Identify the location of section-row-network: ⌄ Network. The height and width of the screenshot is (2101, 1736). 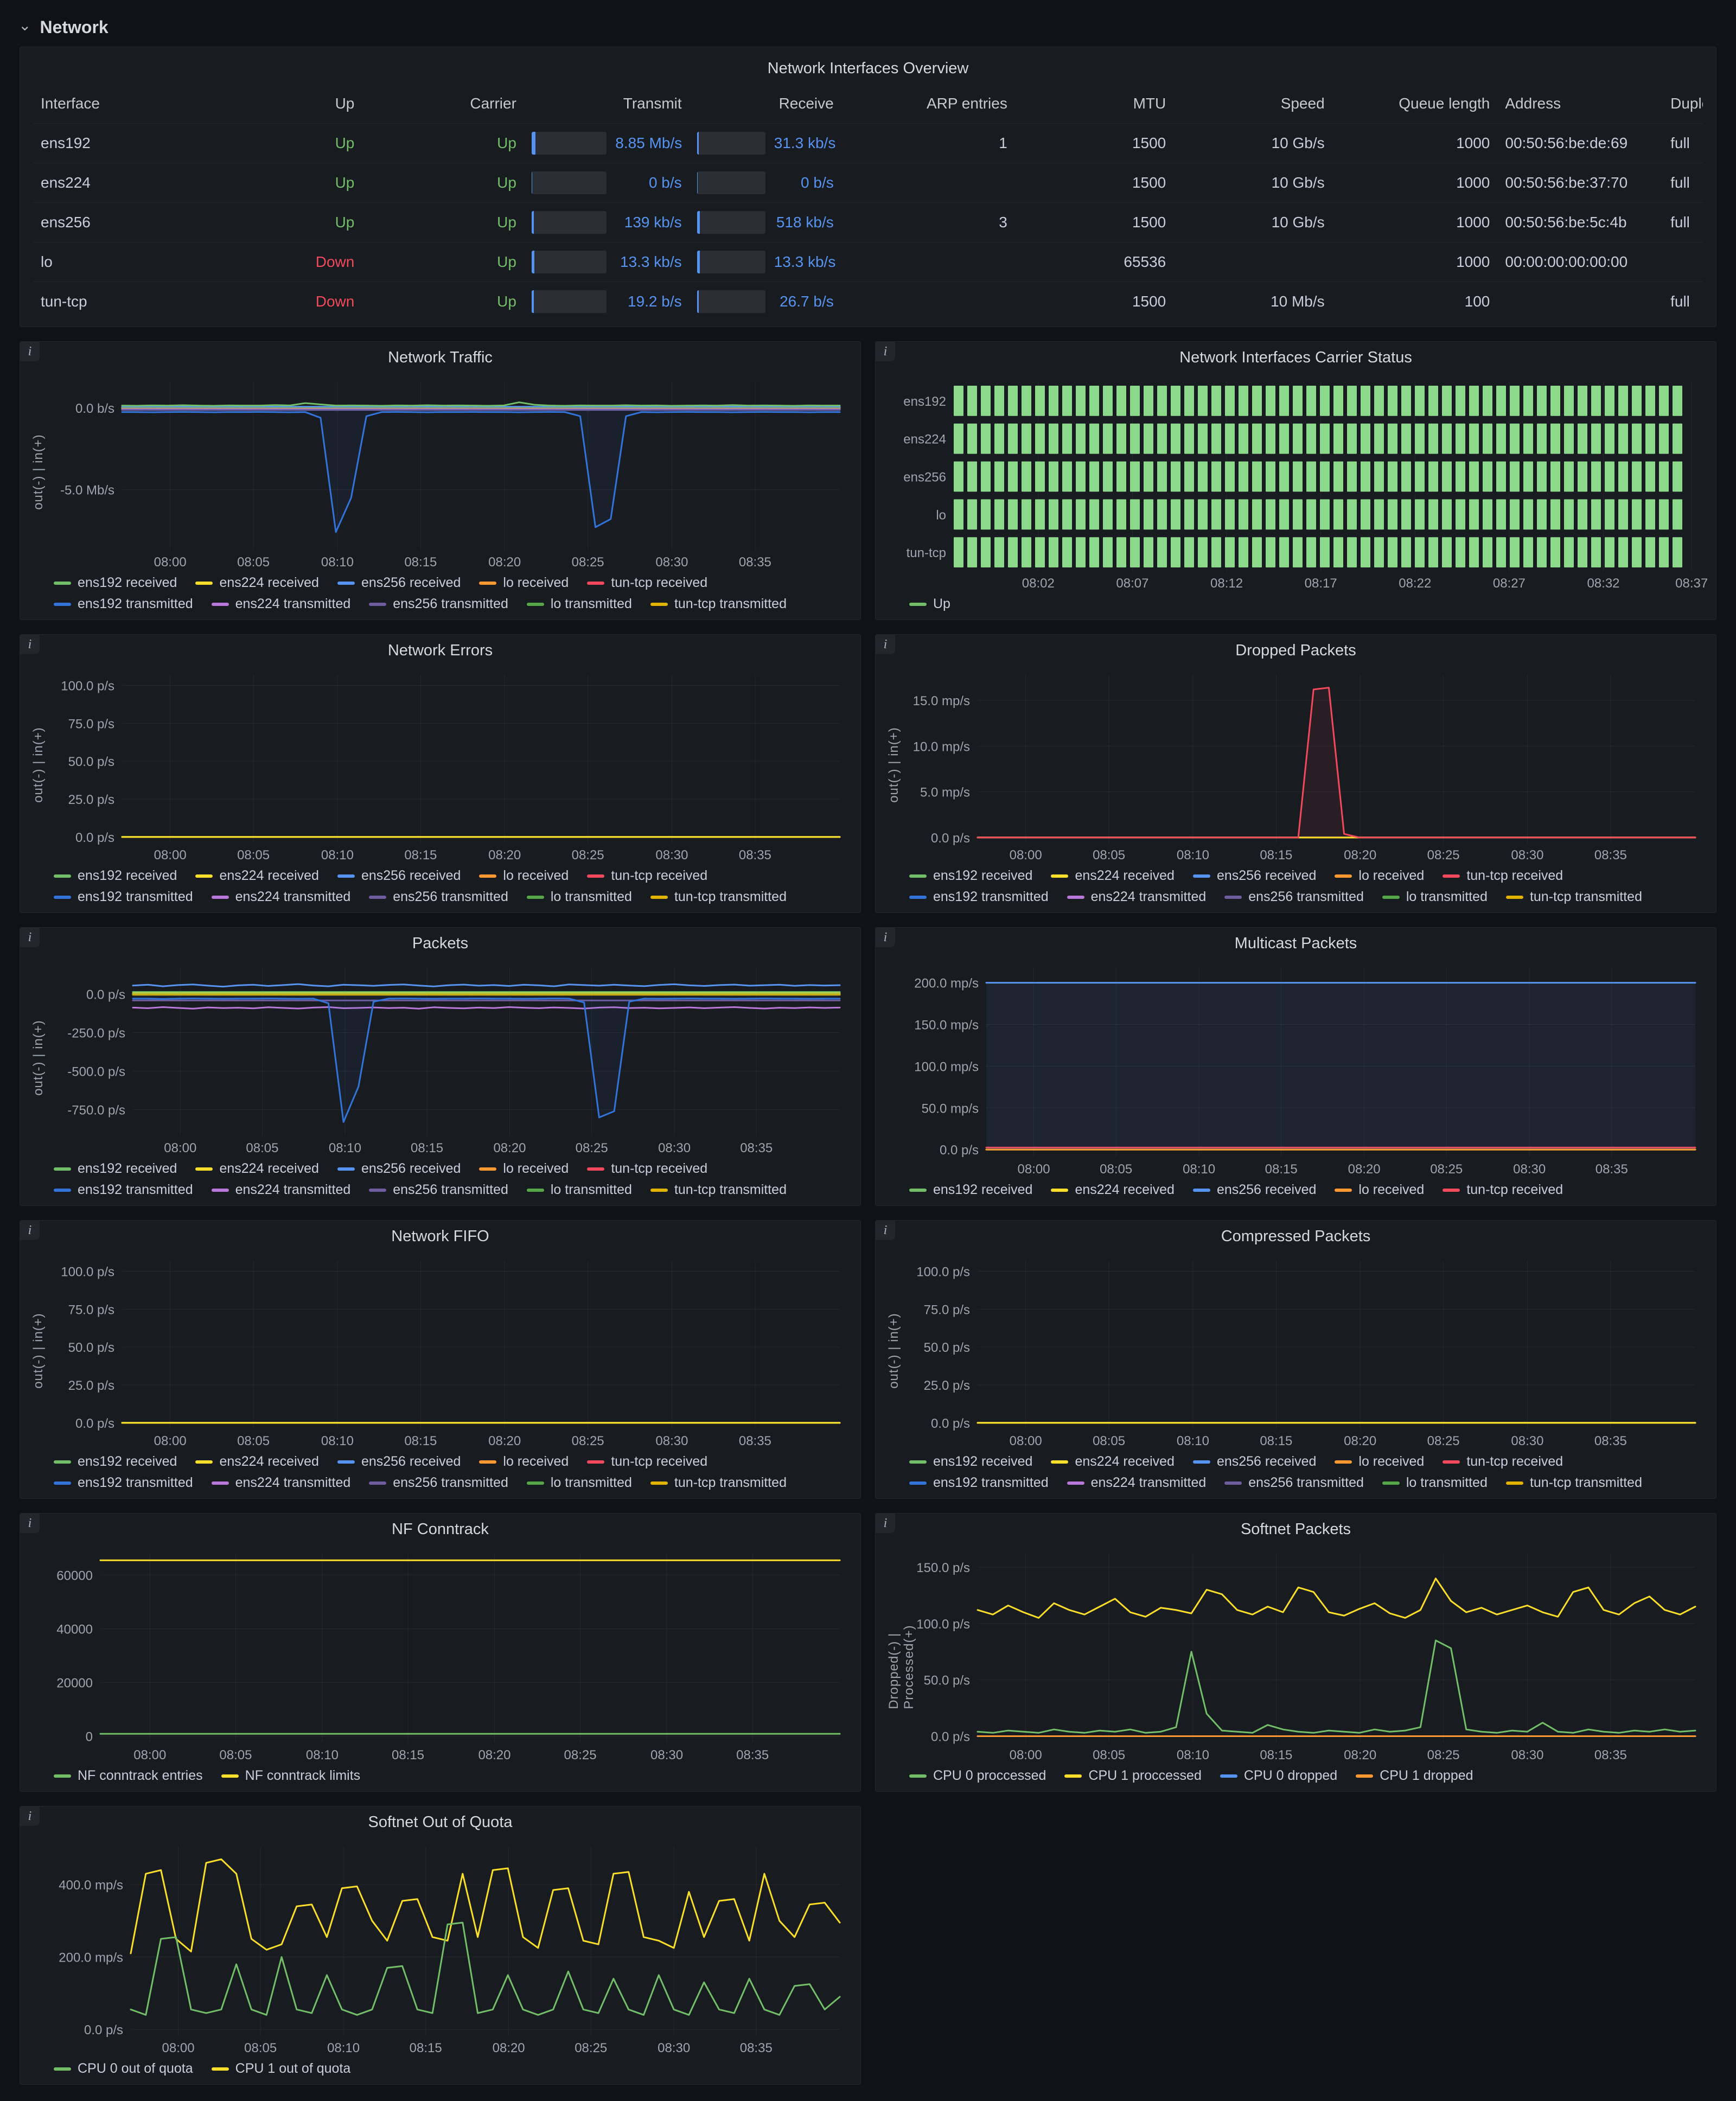
(868, 27).